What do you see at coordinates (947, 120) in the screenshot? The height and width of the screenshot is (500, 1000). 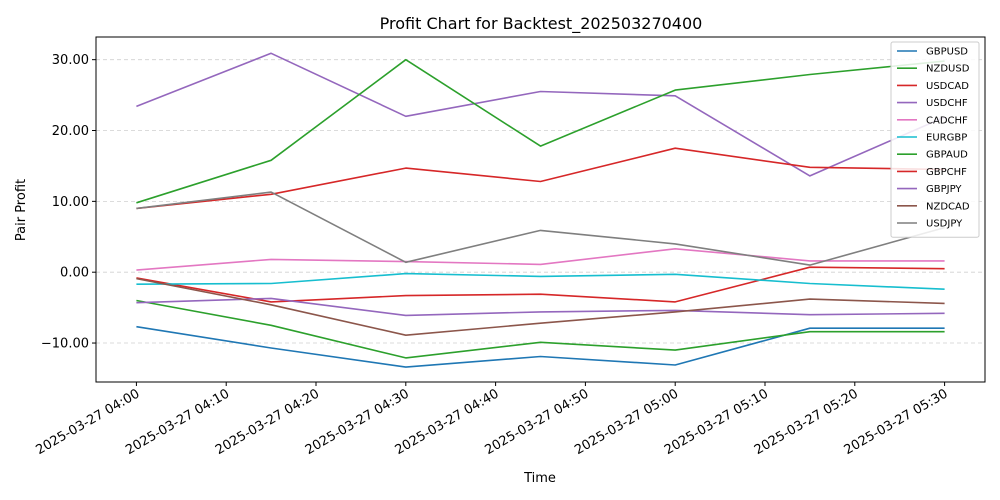 I see `legend-label: CADCHF` at bounding box center [947, 120].